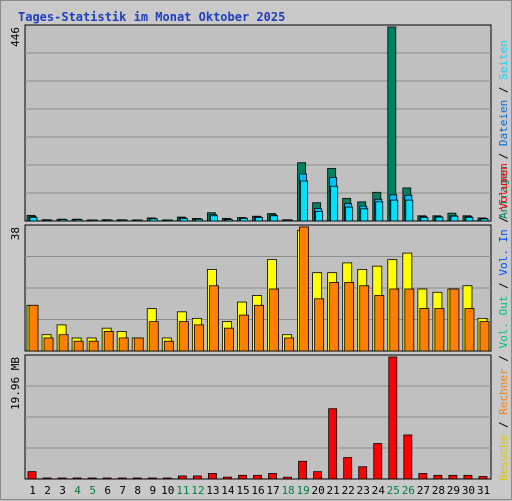 This screenshot has height=501, width=512. Describe the element at coordinates (393, 490) in the screenshot. I see `x-tick-label: 25` at that location.